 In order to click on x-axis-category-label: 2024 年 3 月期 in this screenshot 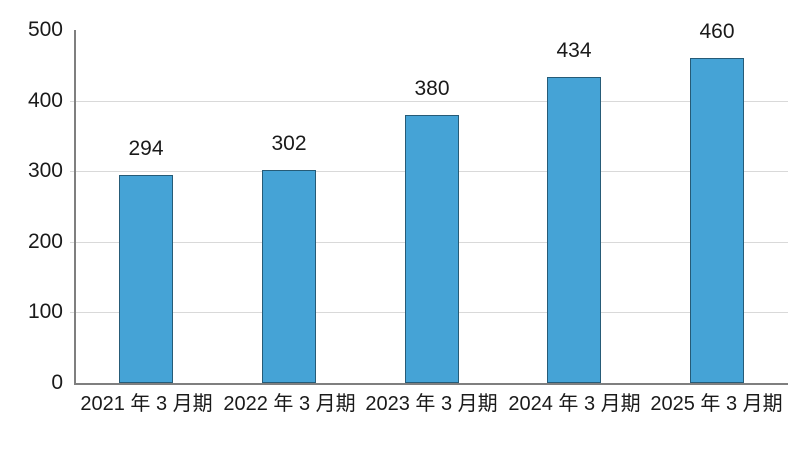, I will do `click(574, 404)`.